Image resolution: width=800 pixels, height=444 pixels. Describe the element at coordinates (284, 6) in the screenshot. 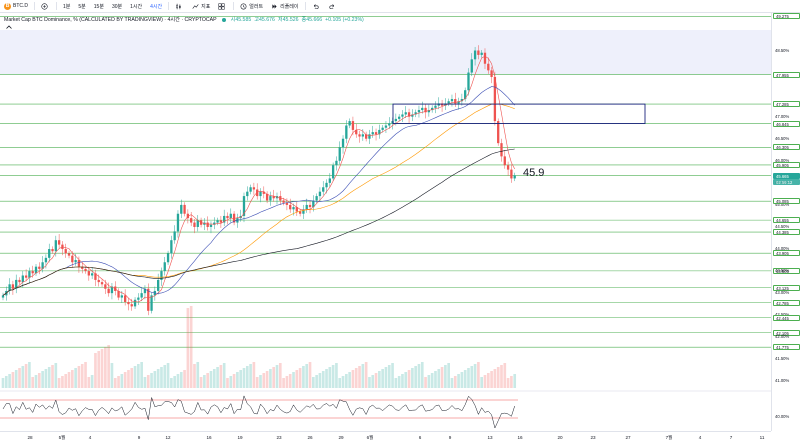

I see `replay-button: 리플레이` at that location.